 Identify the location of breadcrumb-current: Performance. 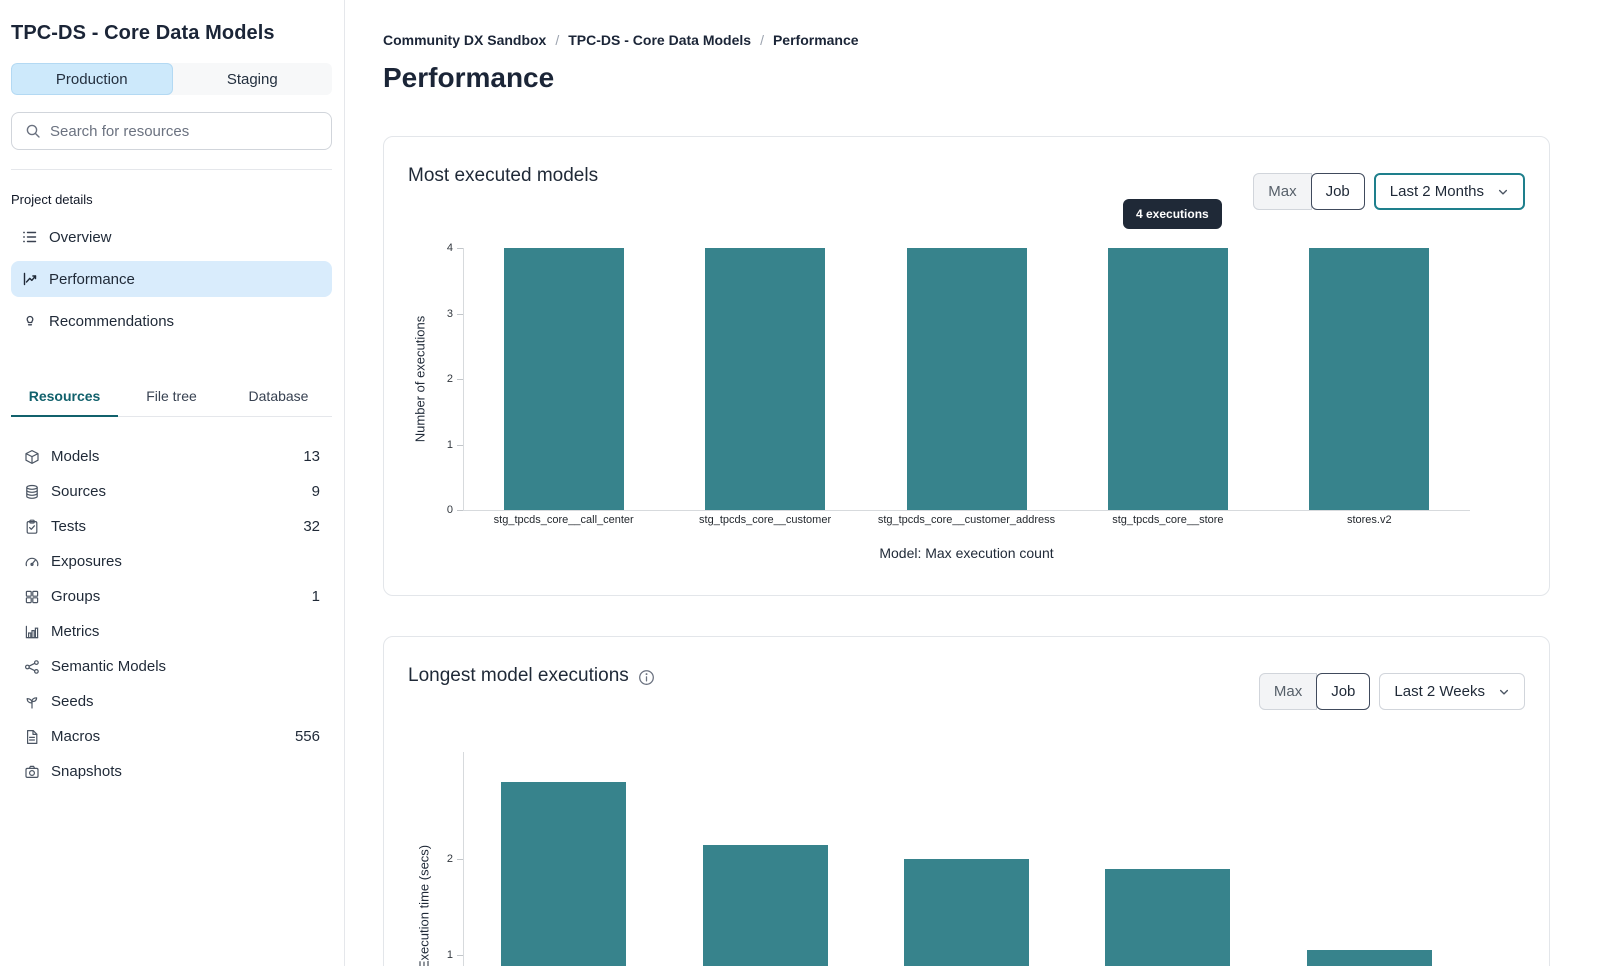
(815, 40).